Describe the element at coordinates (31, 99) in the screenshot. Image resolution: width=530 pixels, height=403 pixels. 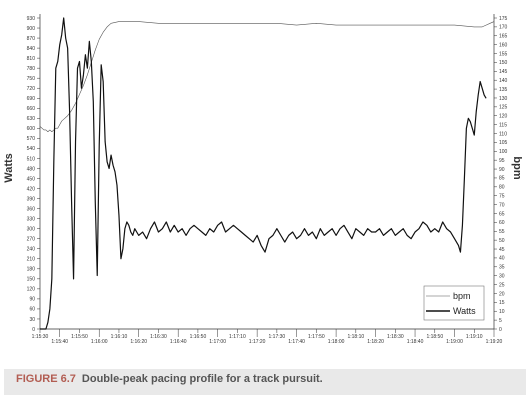
I see `left-tick-label: 690` at that location.